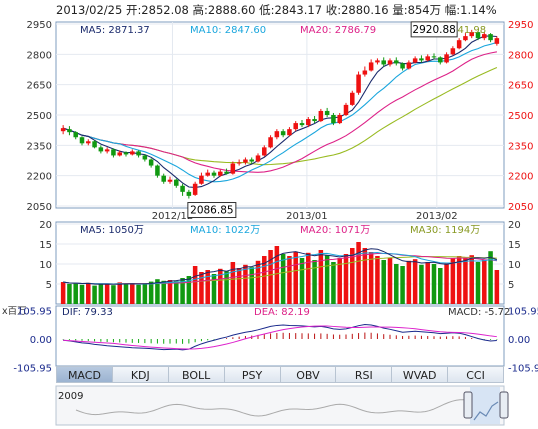  What do you see at coordinates (520, 207) in the screenshot?
I see `price-tick-right: 2050` at bounding box center [520, 207].